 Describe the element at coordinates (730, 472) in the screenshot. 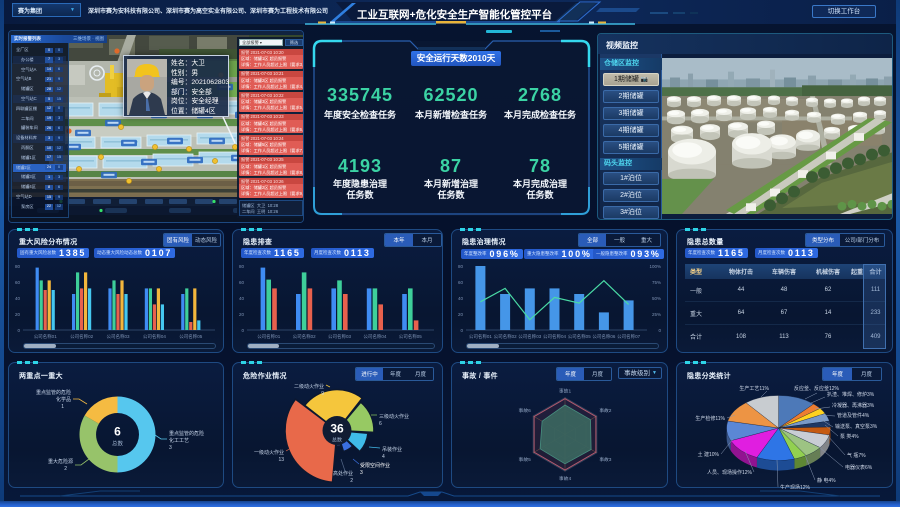

I see `svg-text: 人员、现场操作12%` at that location.